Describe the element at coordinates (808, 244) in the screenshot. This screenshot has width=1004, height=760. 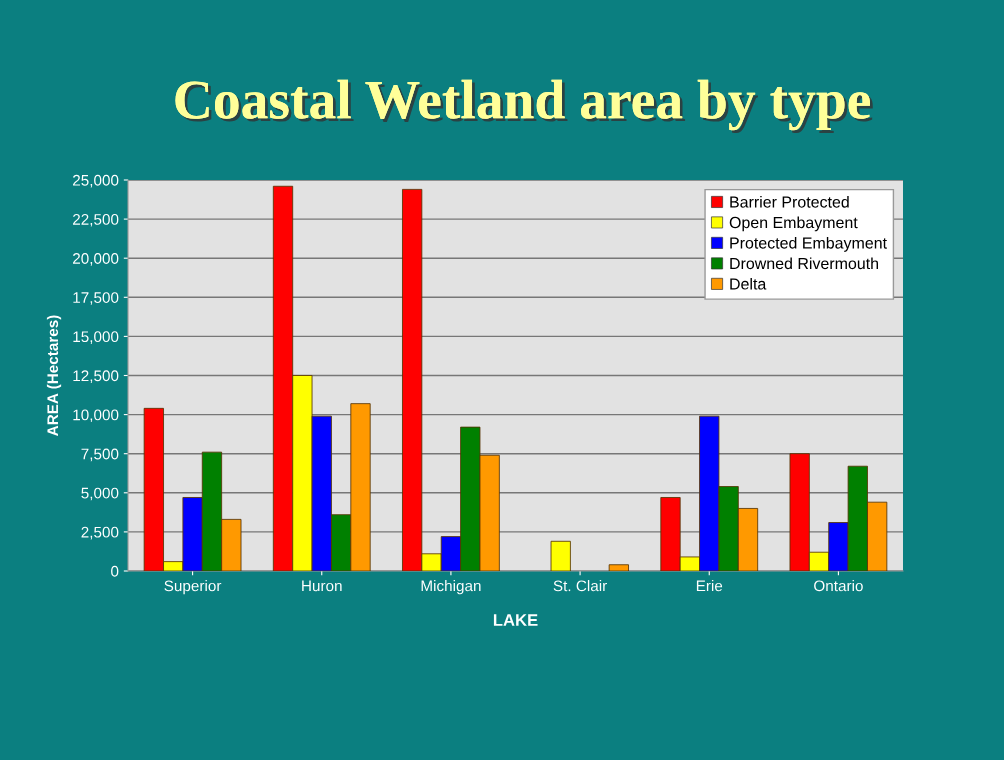
I see `legend-label: Protected Embayment` at that location.